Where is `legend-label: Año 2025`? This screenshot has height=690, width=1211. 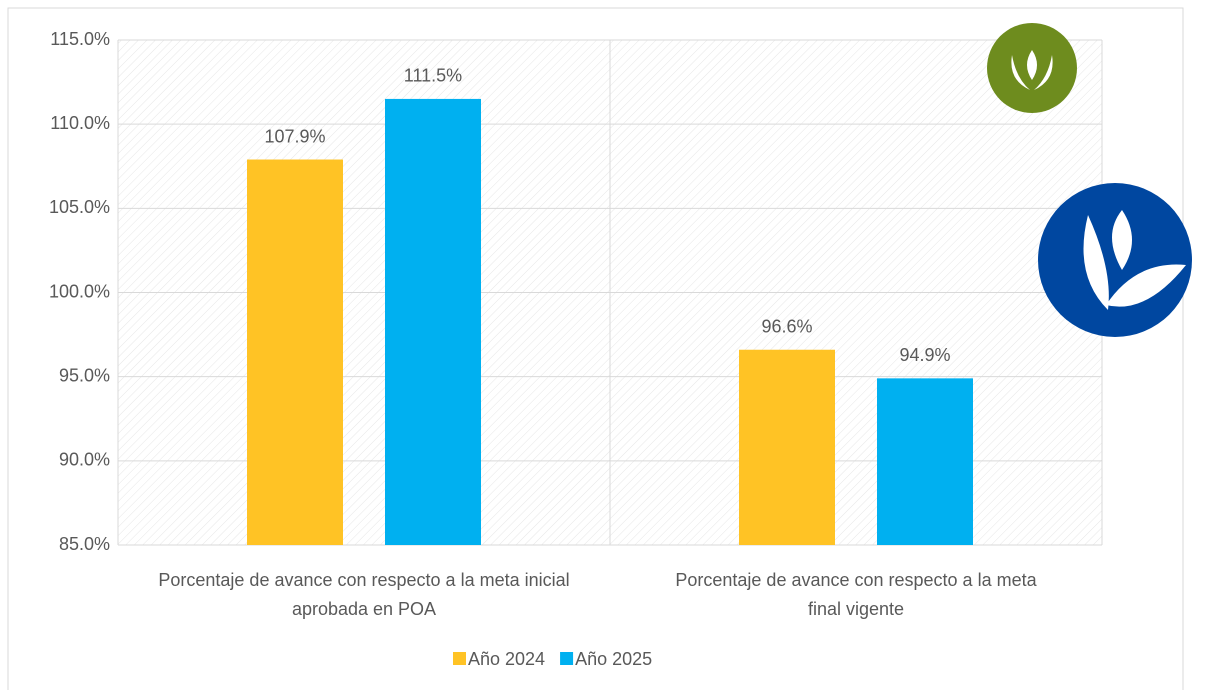 legend-label: Año 2025 is located at coordinates (613, 659).